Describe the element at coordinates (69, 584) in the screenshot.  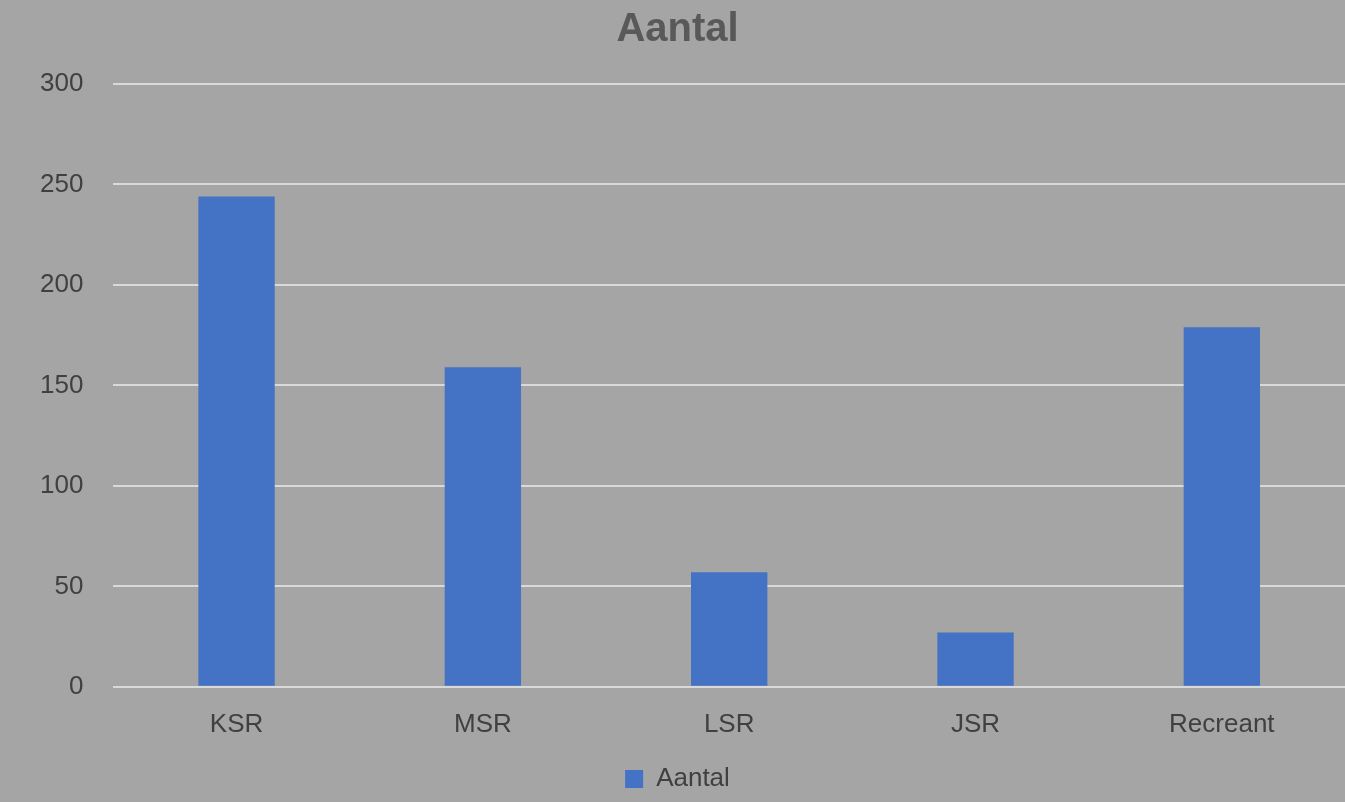
I see `y-tick-label: 50` at that location.